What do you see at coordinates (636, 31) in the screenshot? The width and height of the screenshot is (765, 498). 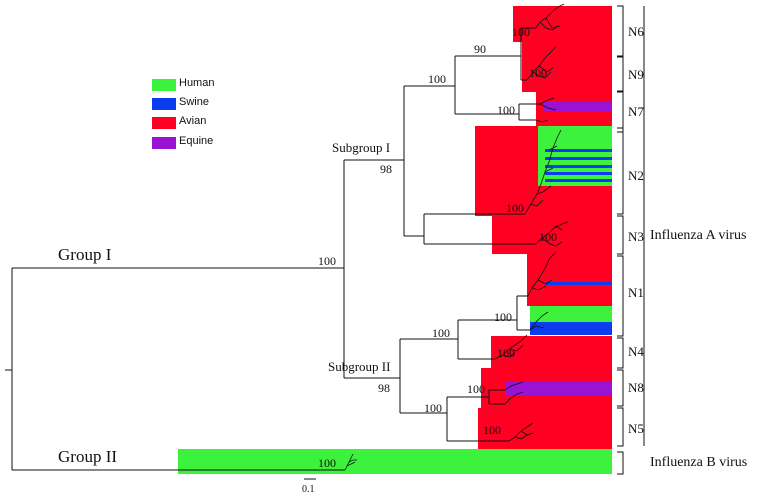 I see `clade-label-n6: N6` at bounding box center [636, 31].